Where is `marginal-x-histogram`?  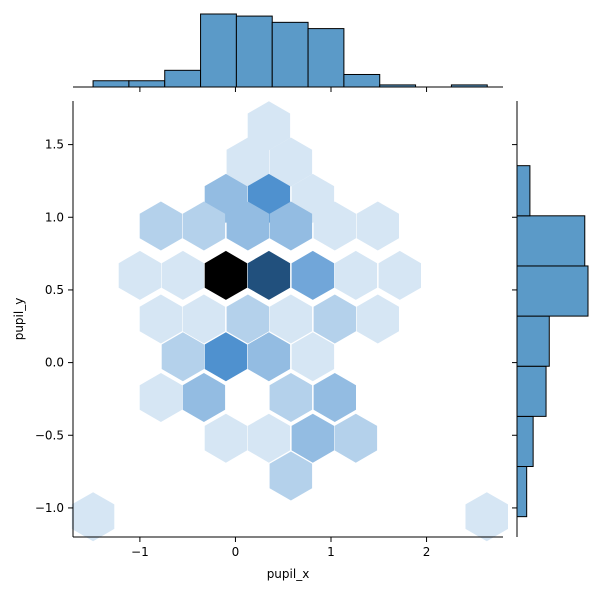
marginal-x-histogram is located at coordinates (290, 50).